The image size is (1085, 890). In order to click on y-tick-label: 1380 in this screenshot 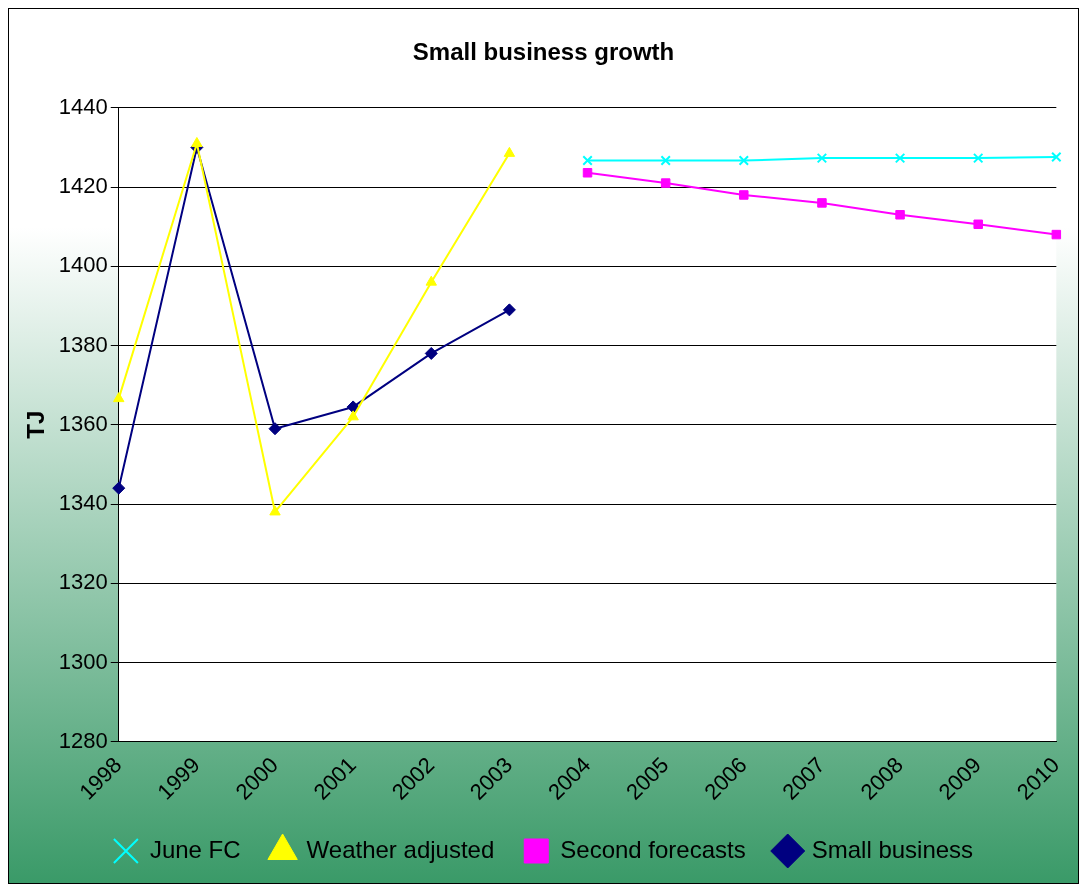, I will do `click(83, 344)`.